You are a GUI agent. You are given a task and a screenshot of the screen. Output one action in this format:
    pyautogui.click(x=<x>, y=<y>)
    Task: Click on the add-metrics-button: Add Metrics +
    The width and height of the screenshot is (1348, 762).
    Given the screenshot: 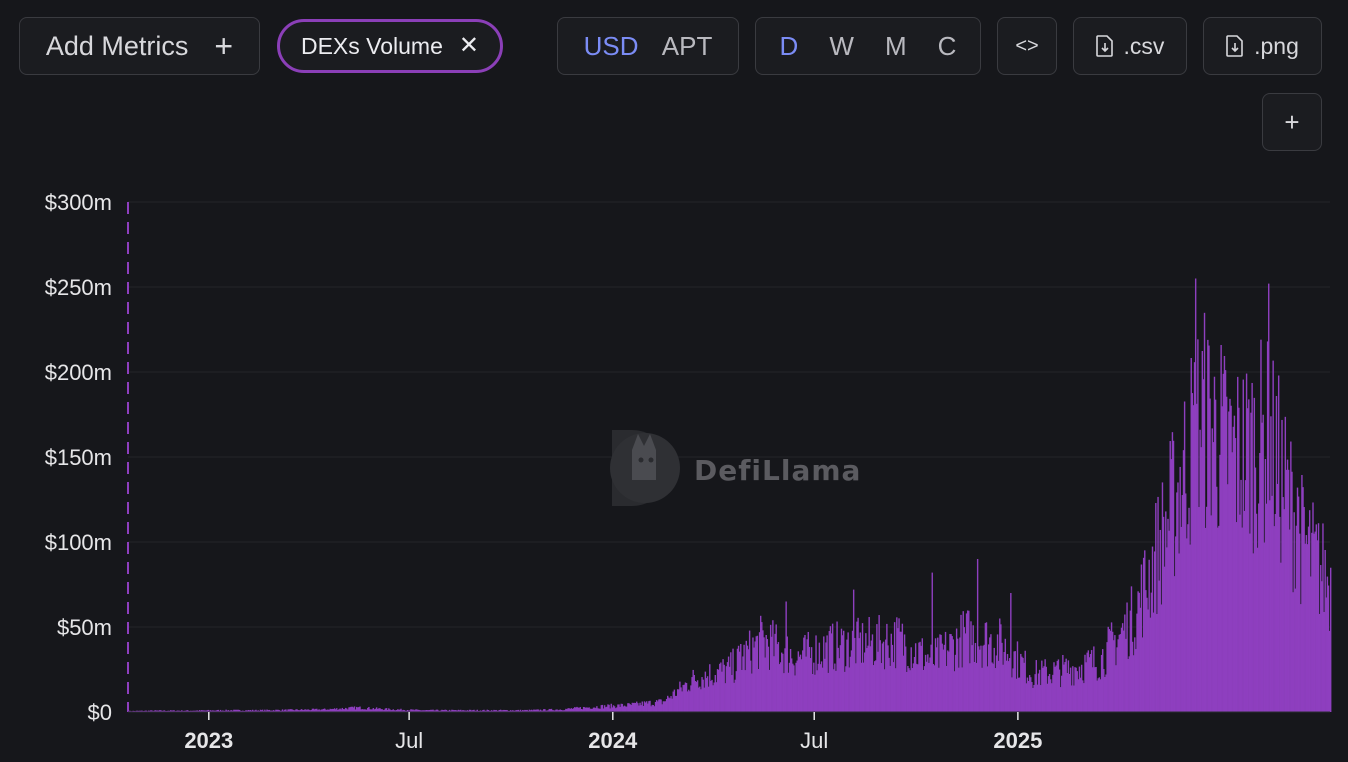 What is the action you would take?
    pyautogui.click(x=139, y=46)
    